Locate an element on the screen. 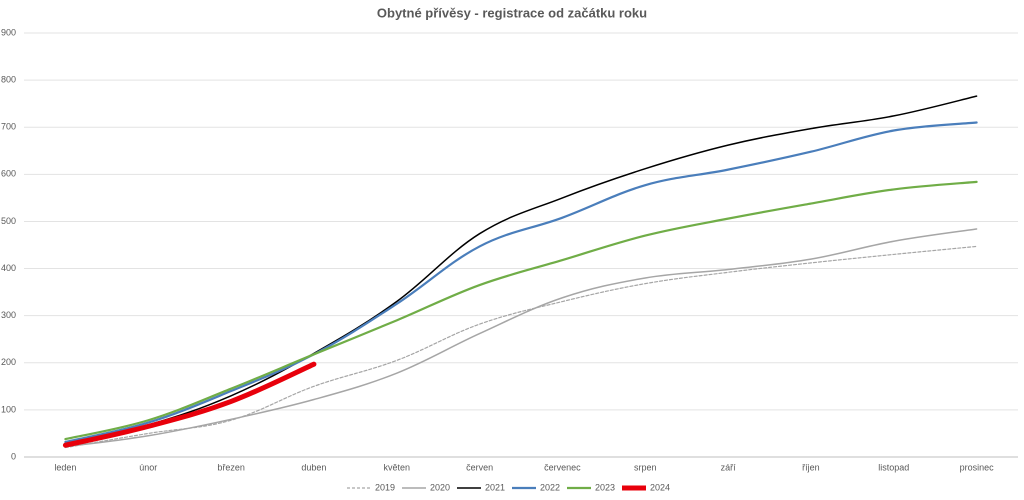 The width and height of the screenshot is (1024, 500). x-tick-label: srpen is located at coordinates (645, 467).